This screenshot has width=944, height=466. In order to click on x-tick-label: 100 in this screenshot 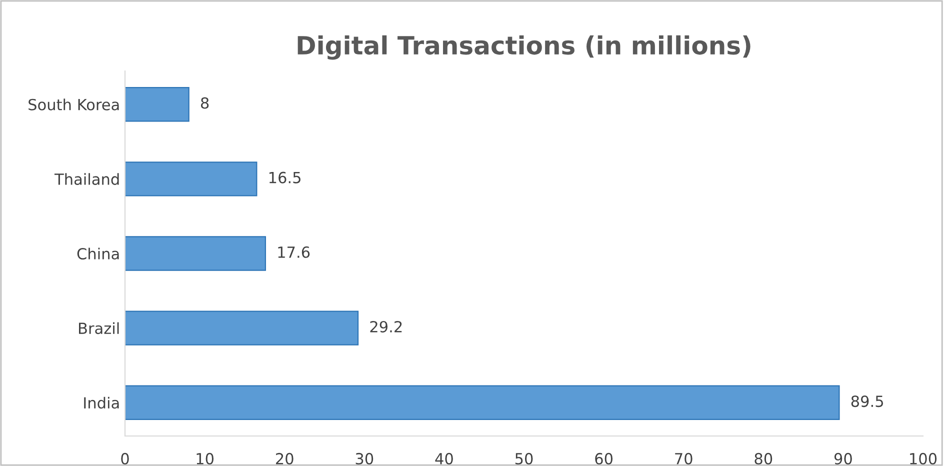, I will do `click(923, 458)`.